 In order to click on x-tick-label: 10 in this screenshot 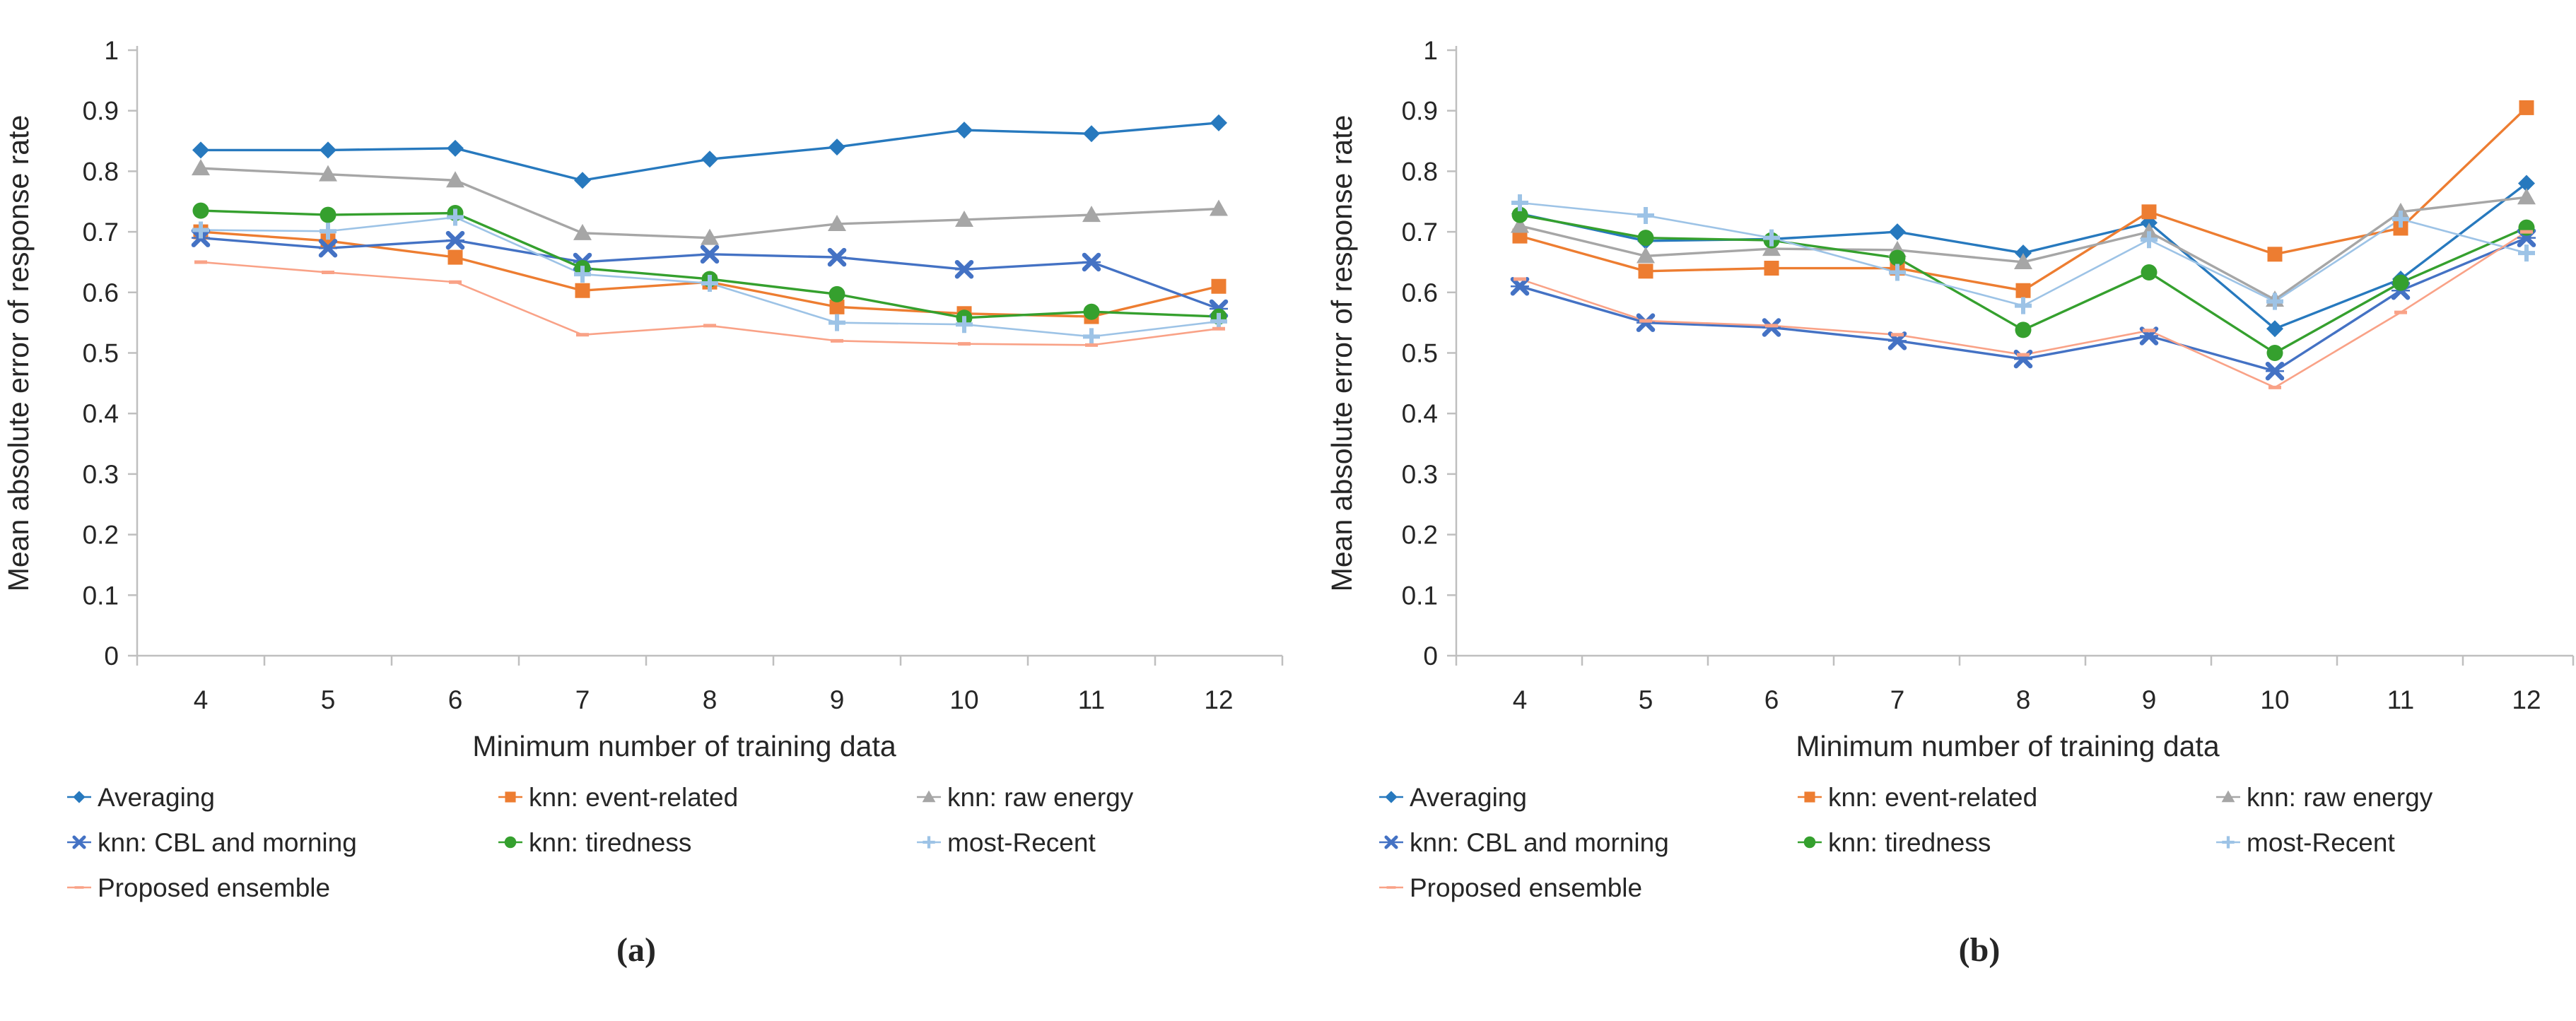, I will do `click(963, 699)`.